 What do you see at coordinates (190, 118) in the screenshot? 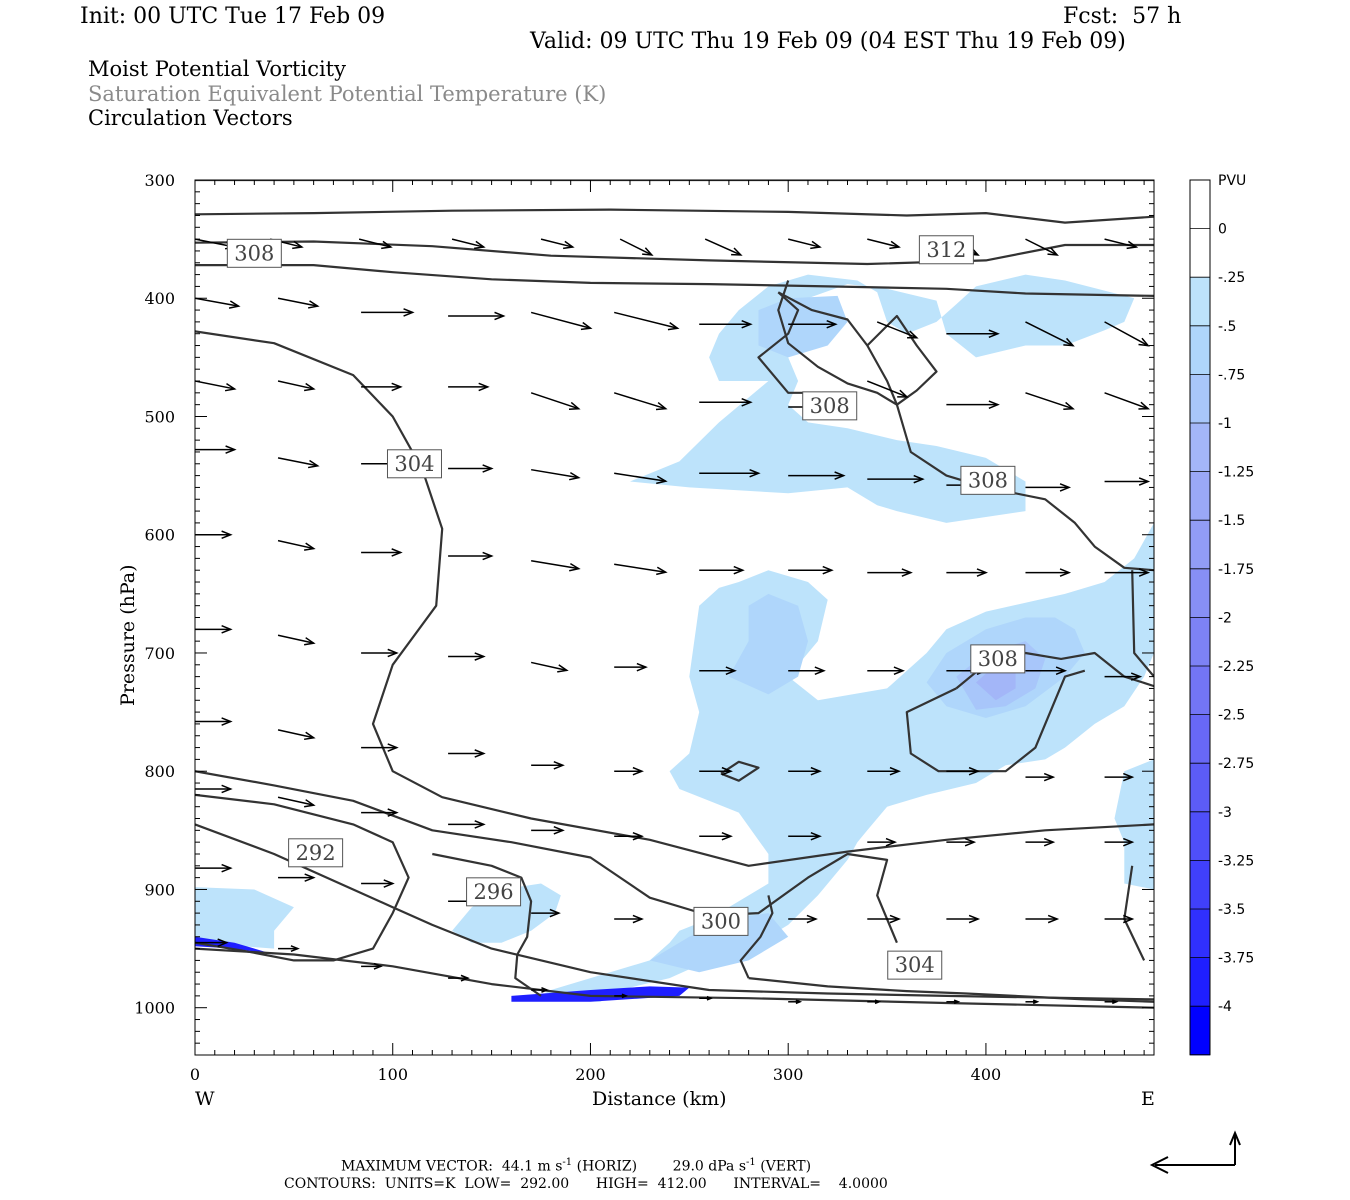
I see `field-title-vectors: Circulation Vectors` at bounding box center [190, 118].